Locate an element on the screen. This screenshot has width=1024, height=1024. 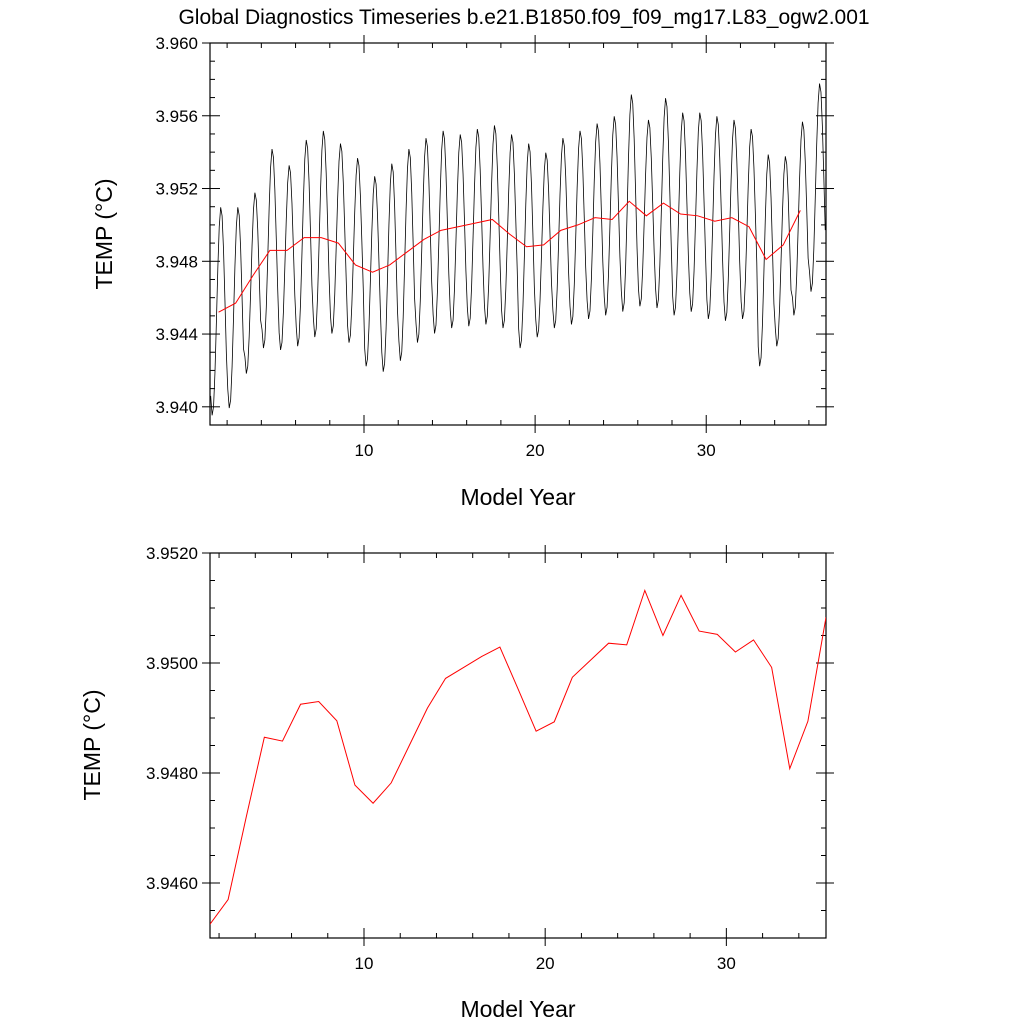
y-tick-label: 3.9500 is located at coordinates (172, 663).